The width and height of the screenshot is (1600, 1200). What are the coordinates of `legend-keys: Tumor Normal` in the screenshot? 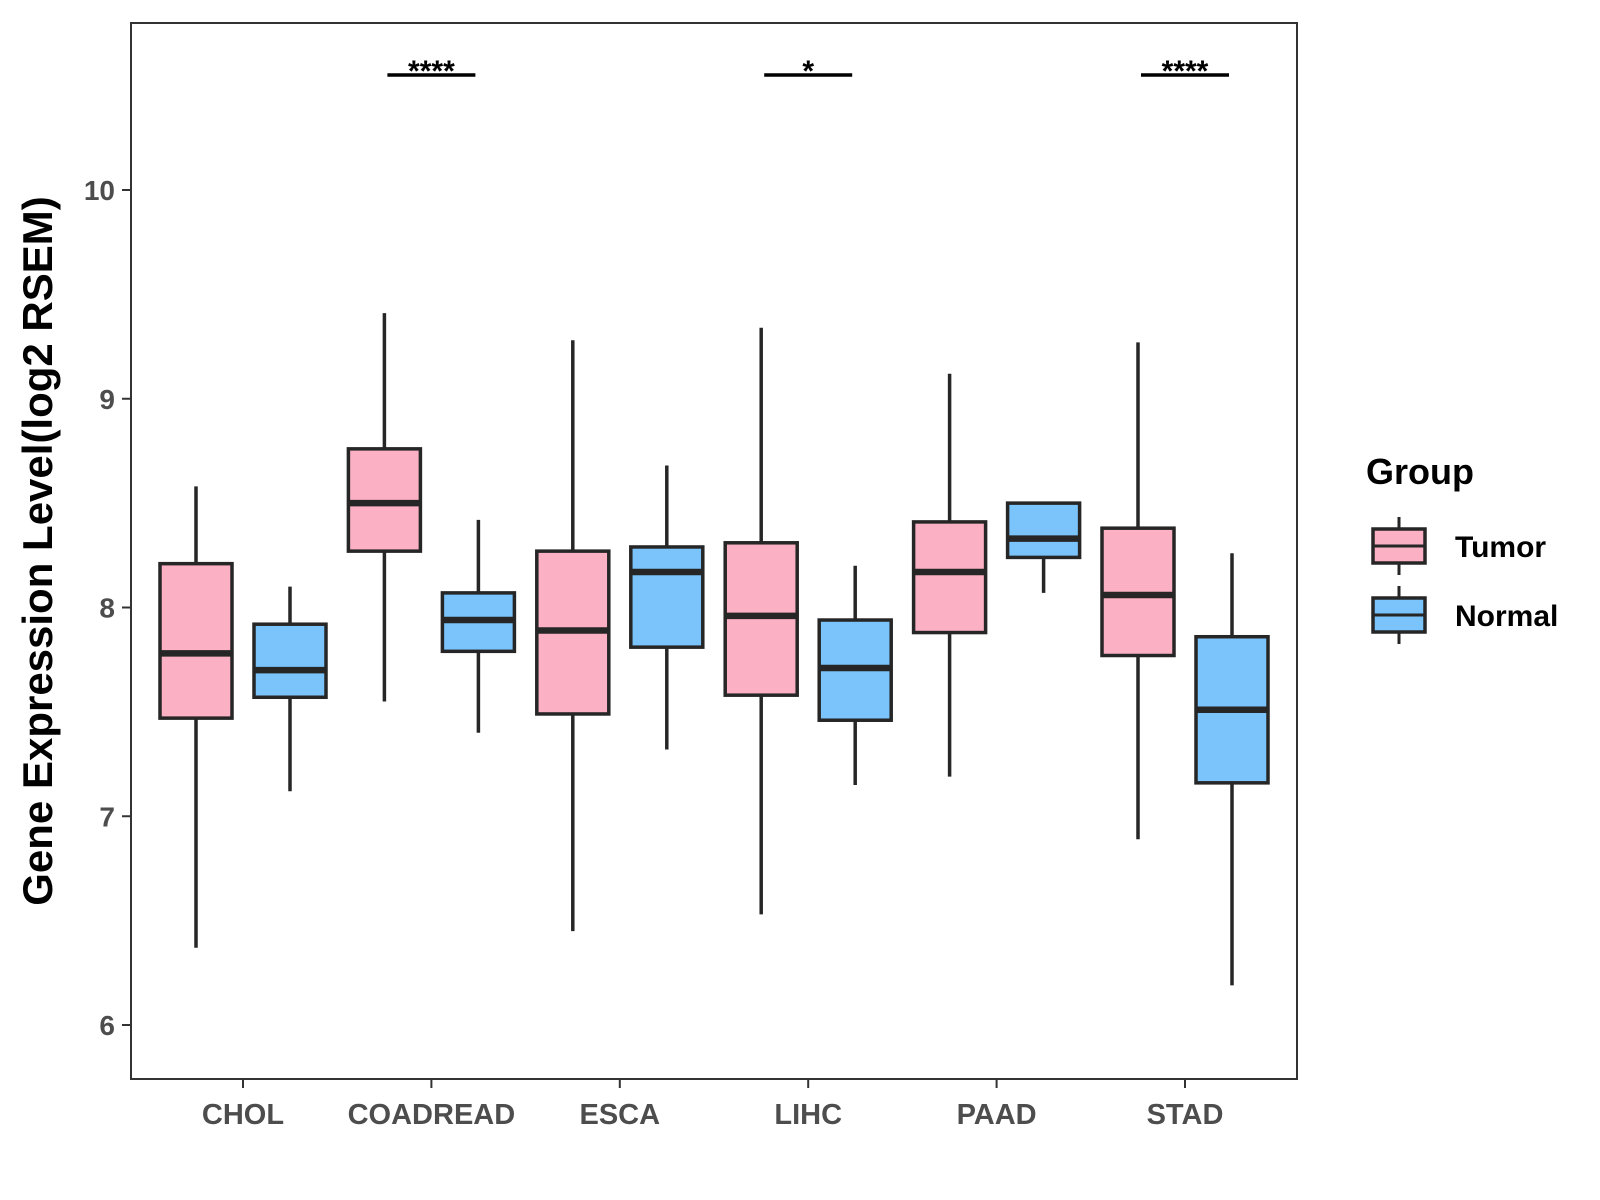 It's located at (1464, 580).